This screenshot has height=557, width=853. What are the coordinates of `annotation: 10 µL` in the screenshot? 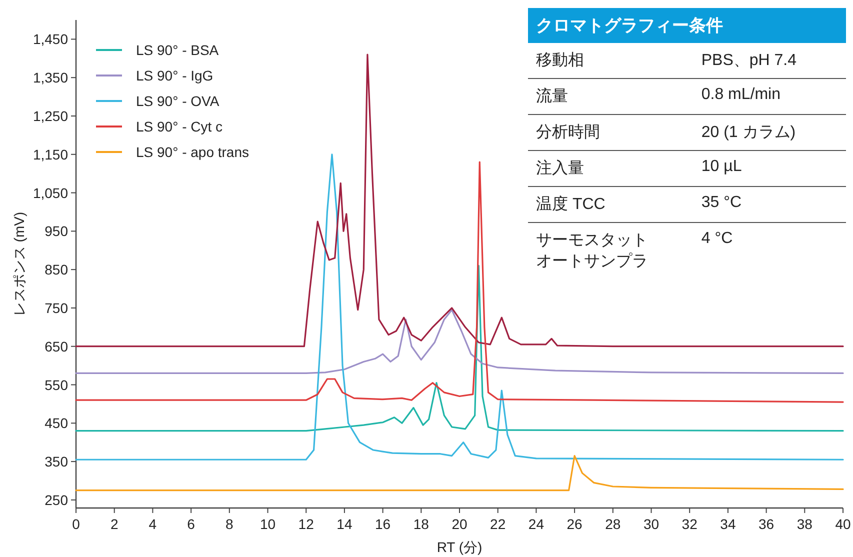 It's located at (721, 167).